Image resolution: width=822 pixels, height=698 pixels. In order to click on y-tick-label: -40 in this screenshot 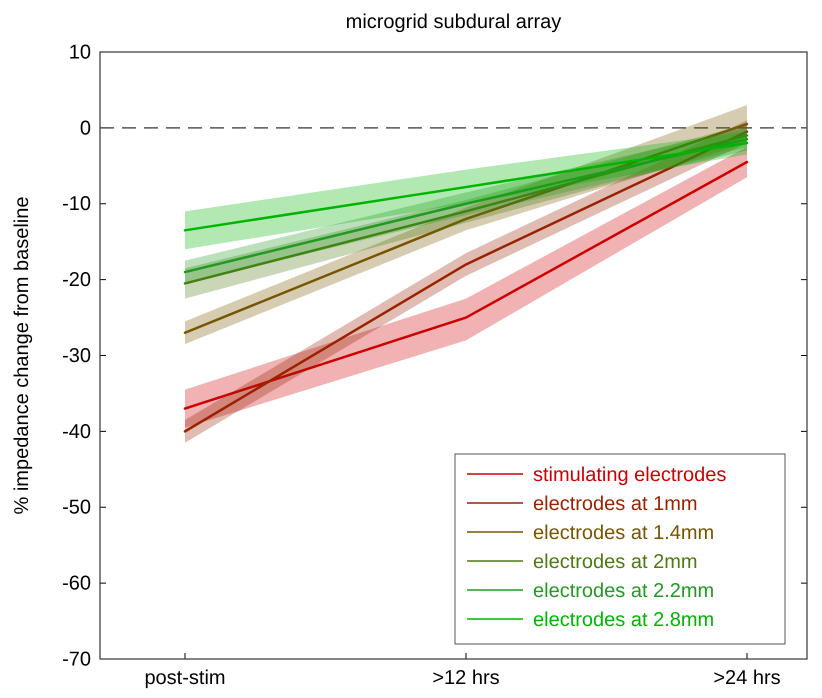, I will do `click(76, 431)`.